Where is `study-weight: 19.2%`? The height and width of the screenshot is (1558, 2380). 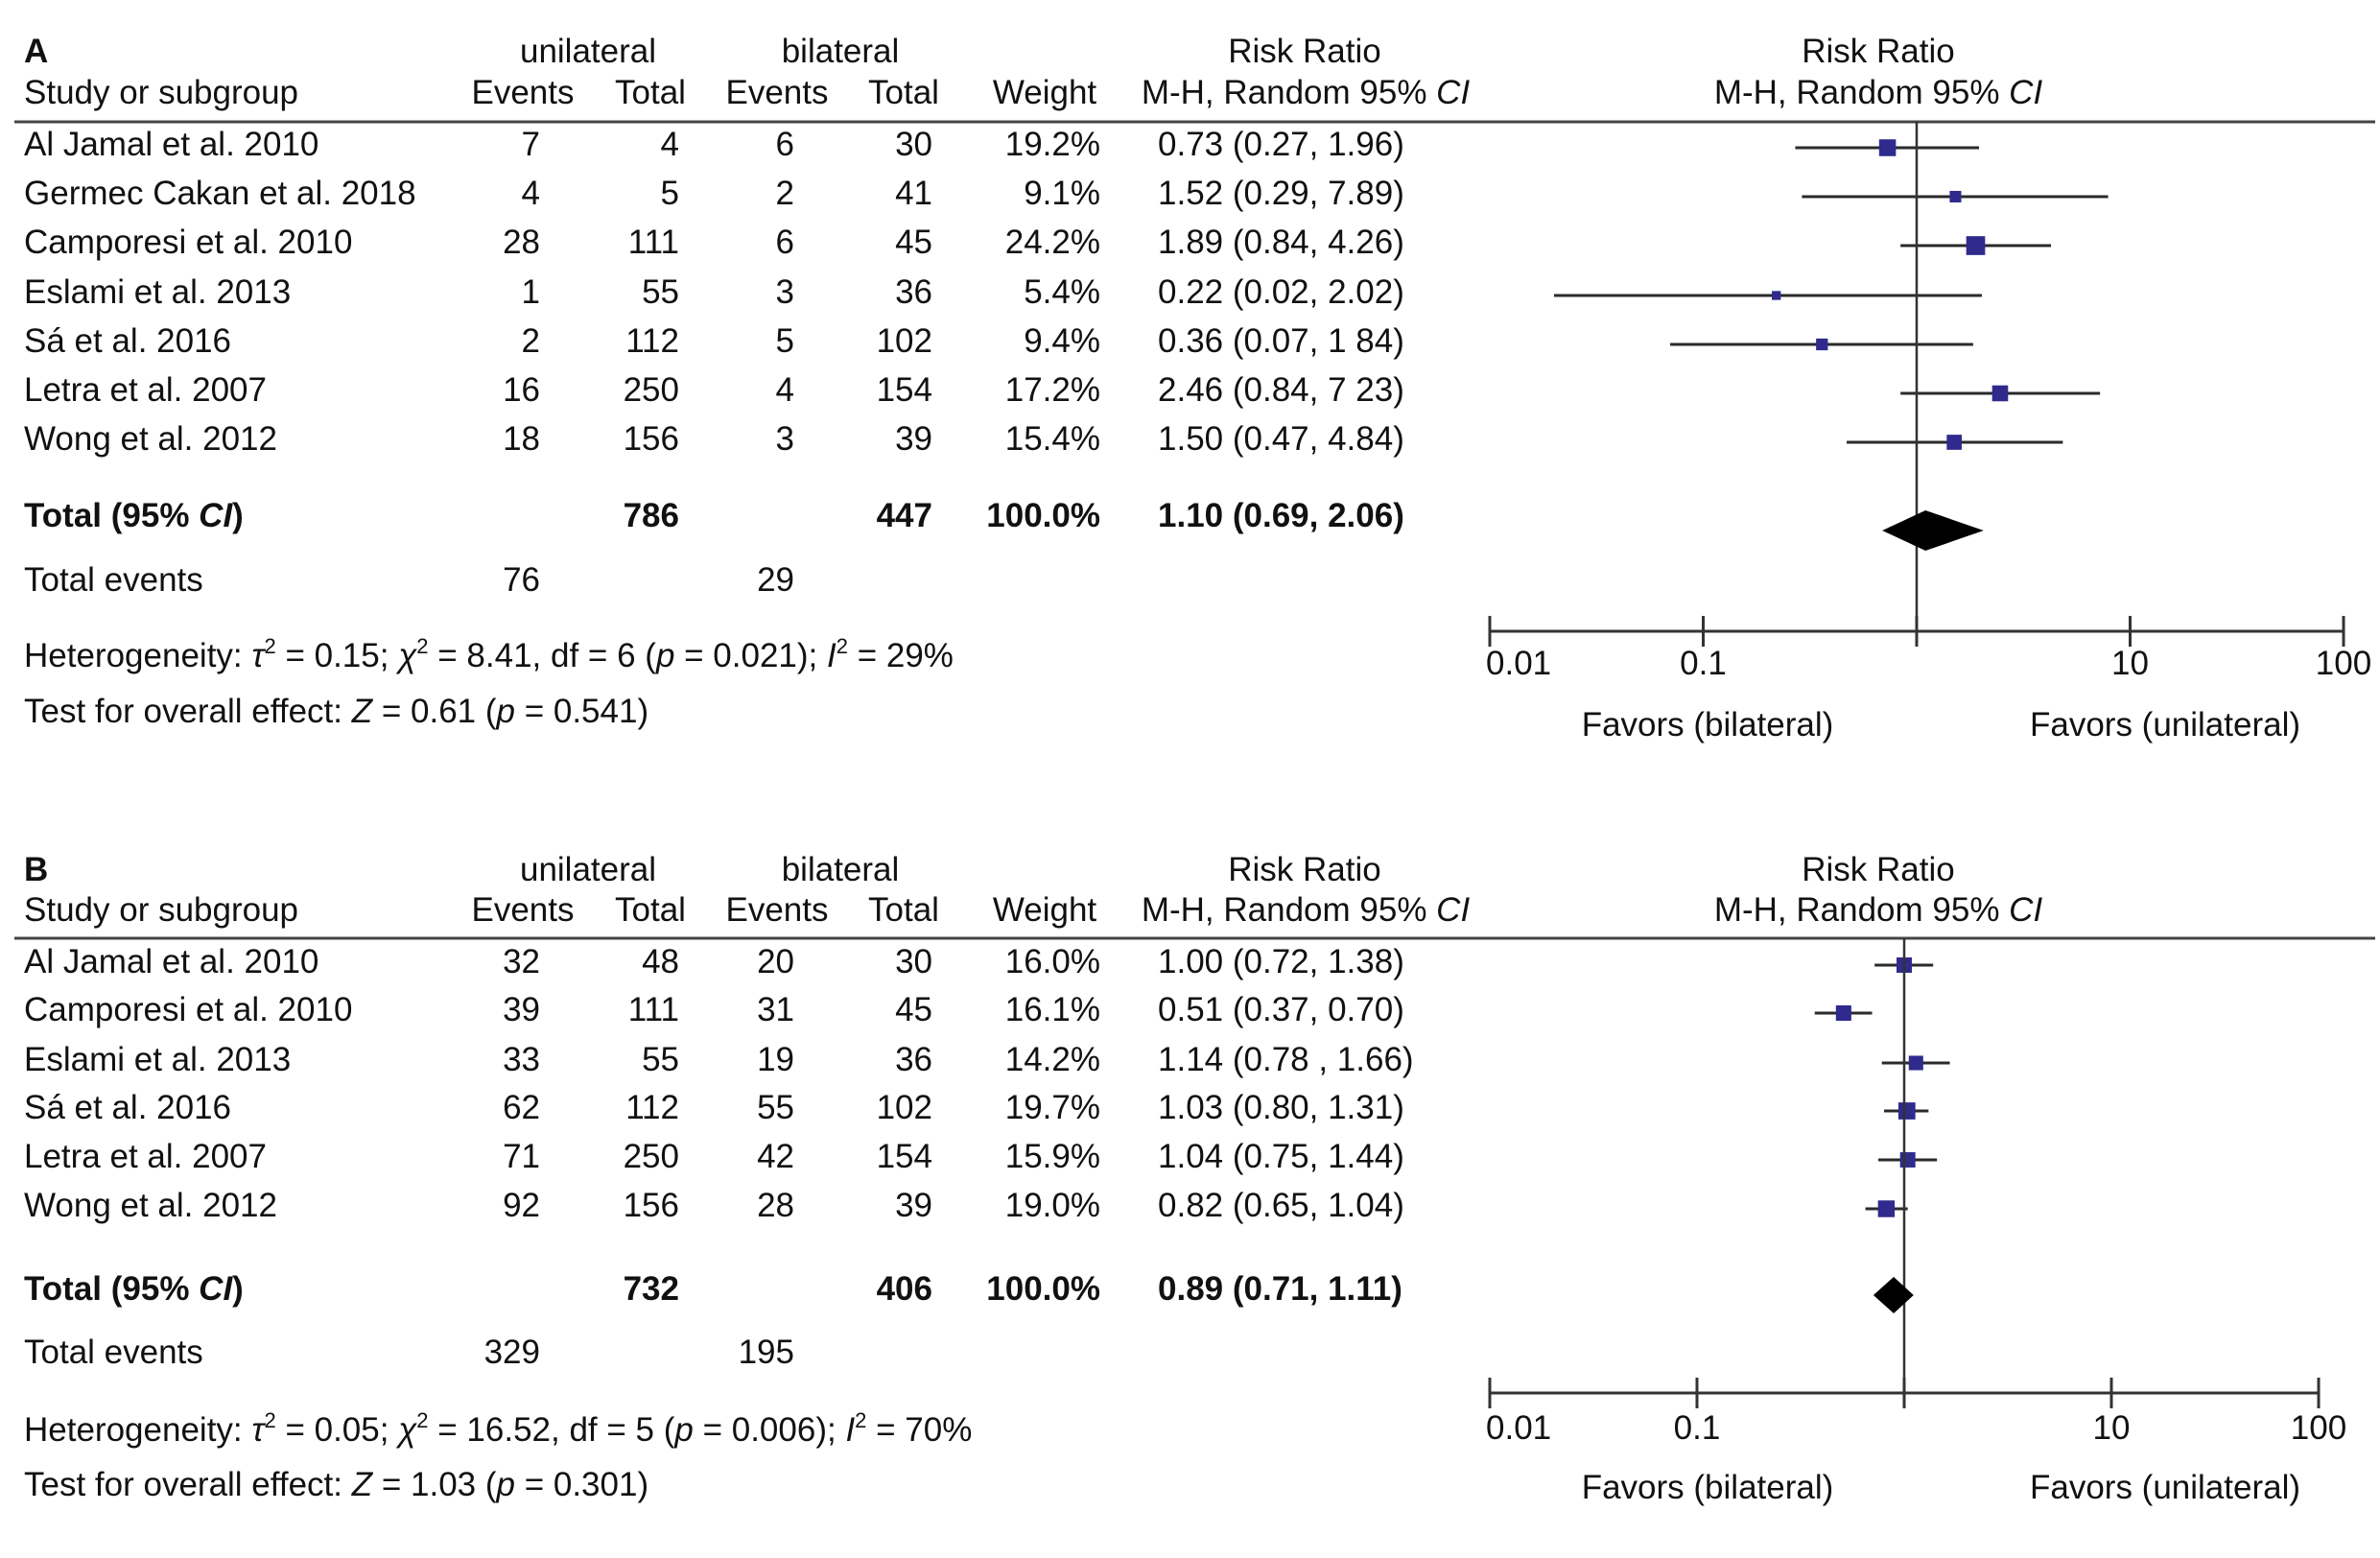
study-weight: 19.2% is located at coordinates (1052, 144).